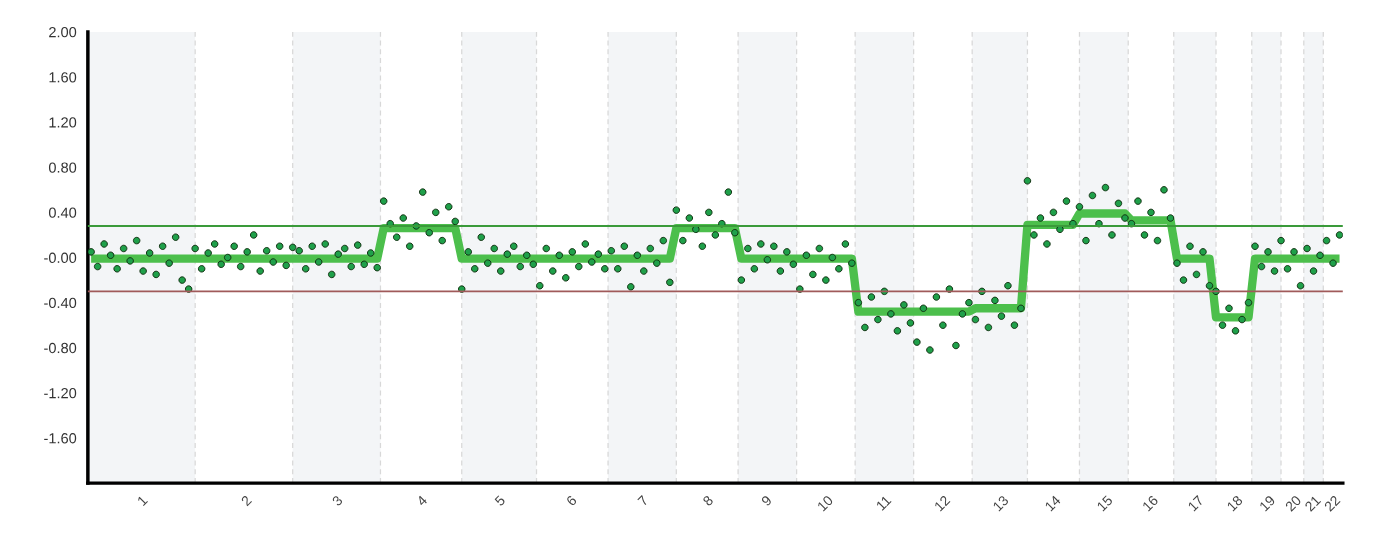 The height and width of the screenshot is (541, 1373). What do you see at coordinates (1105, 503) in the screenshot?
I see `x-tick-label: 15` at bounding box center [1105, 503].